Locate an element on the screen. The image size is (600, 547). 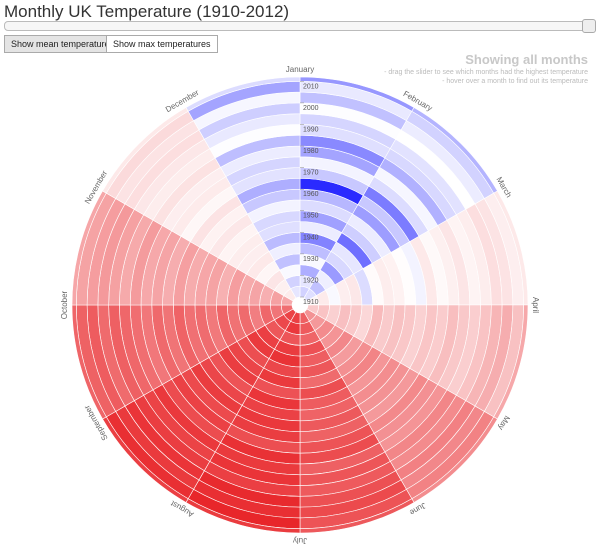
info-heading: Showing all months is located at coordinates (526, 59).